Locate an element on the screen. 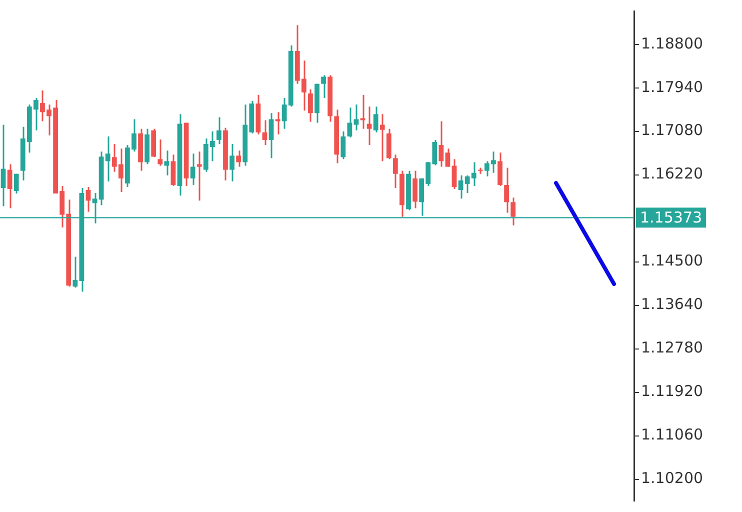 Image resolution: width=742 pixels, height=512 pixels. y-tick-label: 1.13640 is located at coordinates (672, 304).